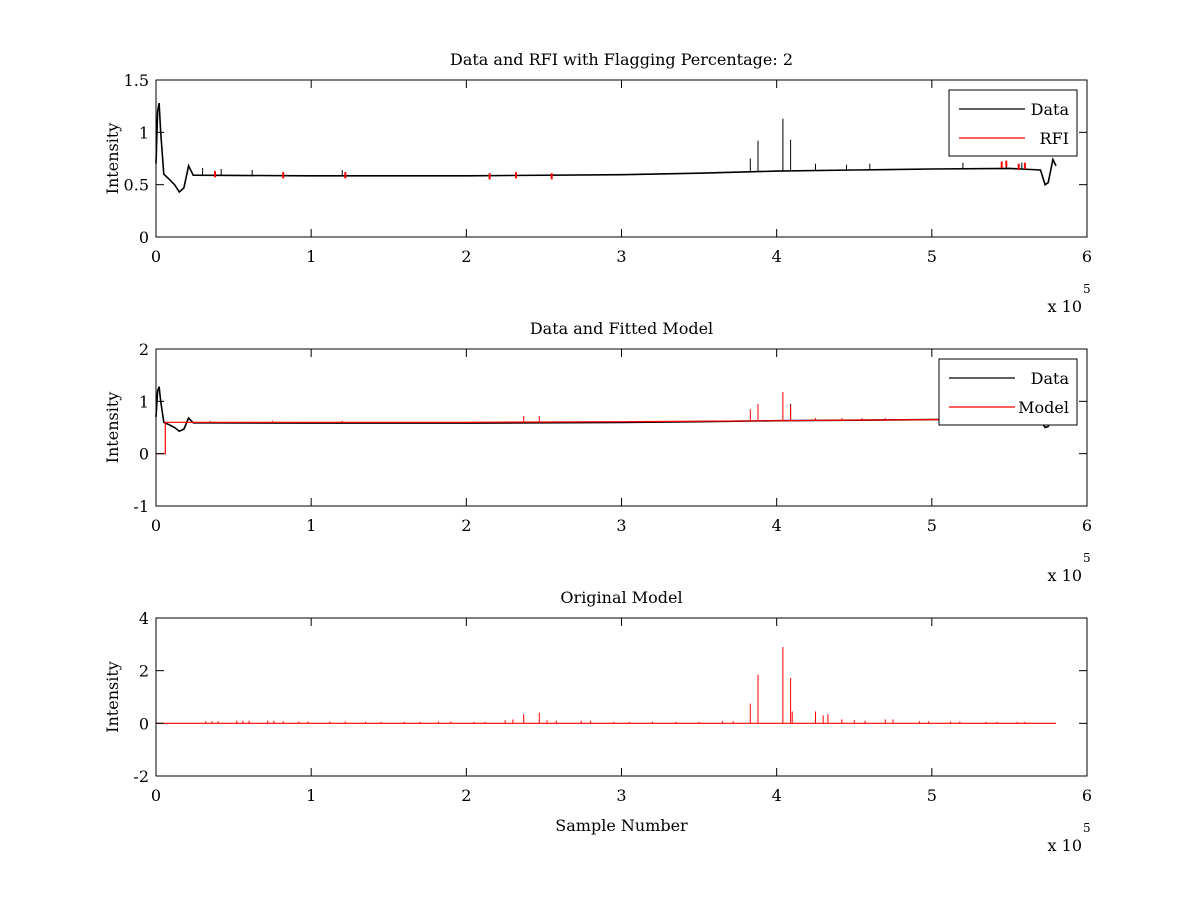 The height and width of the screenshot is (900, 1200). I want to click on chart-title: Data and RFI with Flagging Percentage: 2, so click(621, 59).